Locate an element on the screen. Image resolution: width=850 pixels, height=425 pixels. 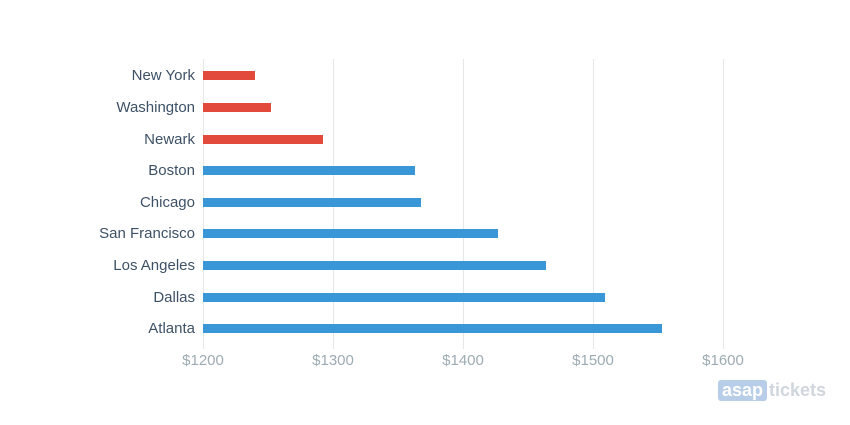
bar-atlanta is located at coordinates (432, 329).